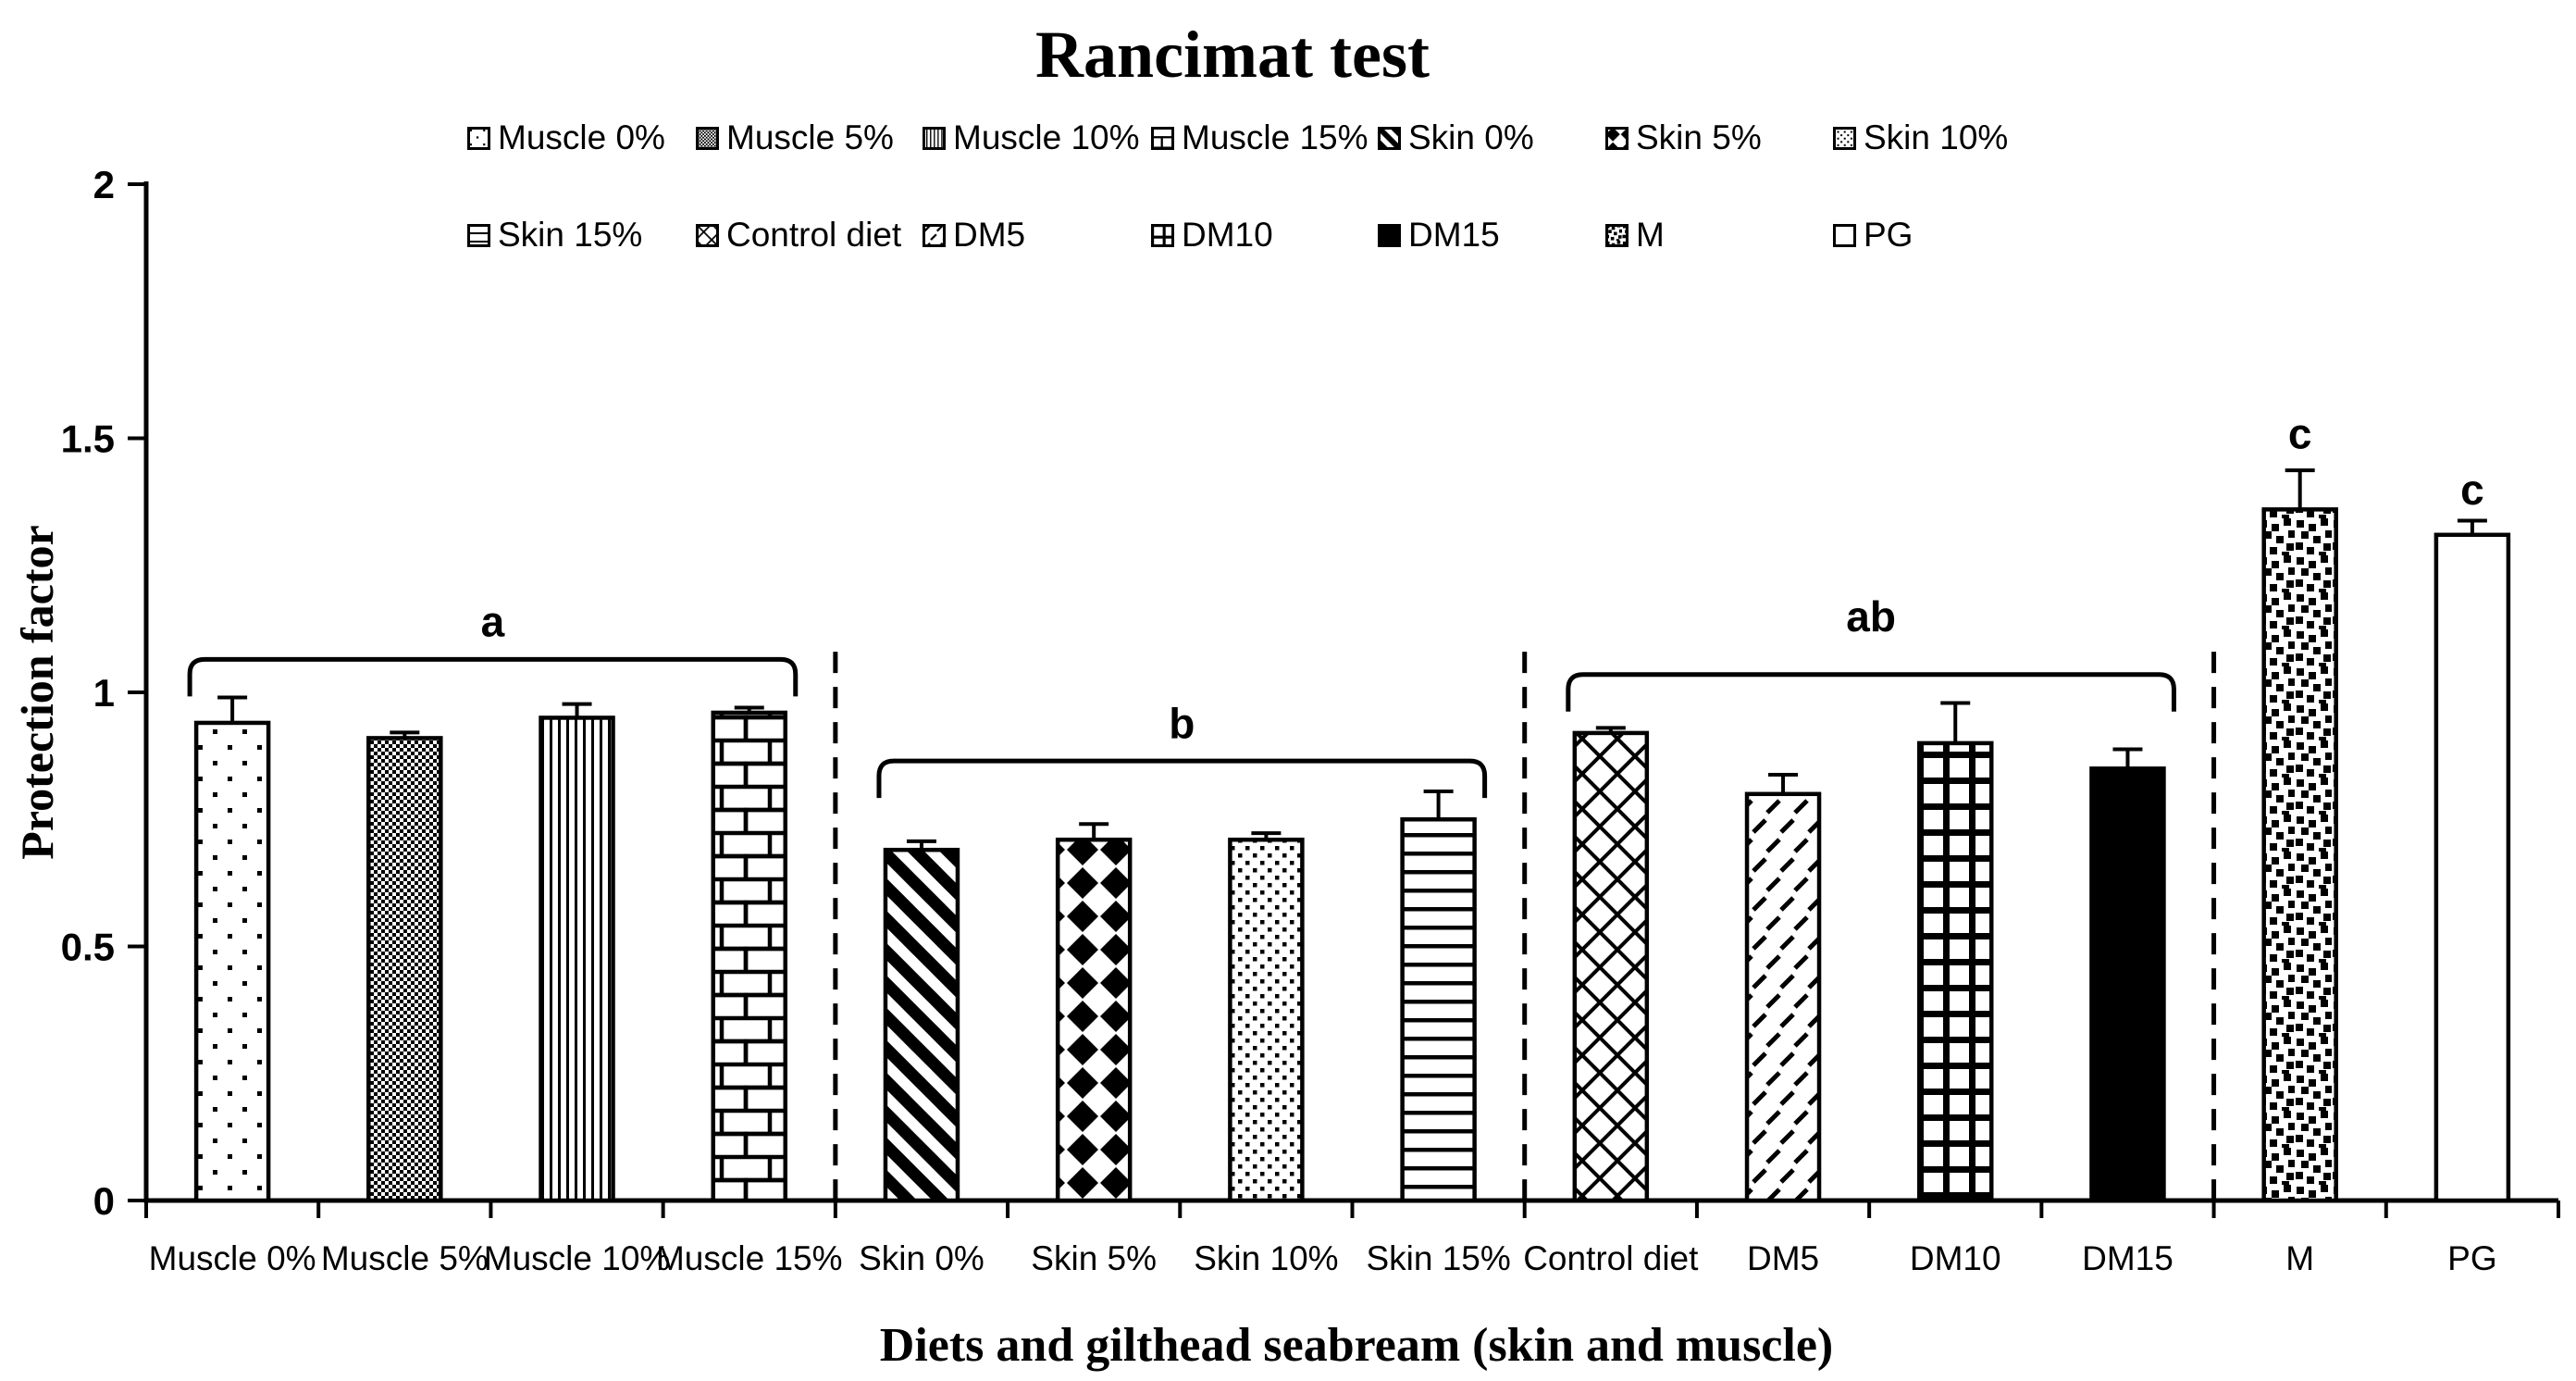 The height and width of the screenshot is (1381, 2576). Describe the element at coordinates (37, 692) in the screenshot. I see `y-axis-title: Protection factor` at that location.